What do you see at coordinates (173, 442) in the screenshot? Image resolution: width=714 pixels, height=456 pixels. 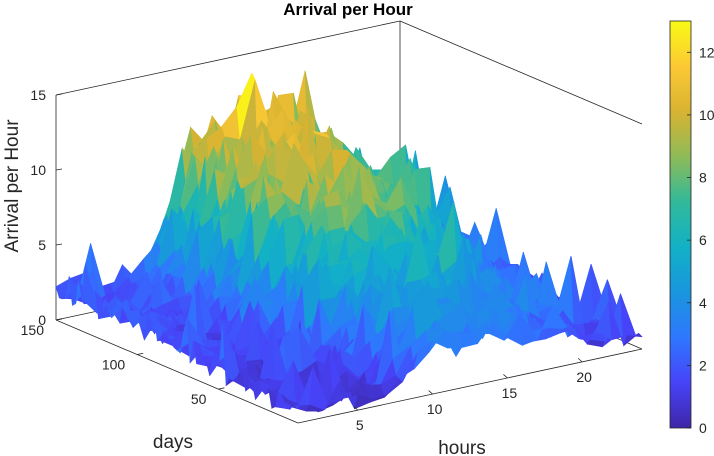 I see `y-axis-label: days` at bounding box center [173, 442].